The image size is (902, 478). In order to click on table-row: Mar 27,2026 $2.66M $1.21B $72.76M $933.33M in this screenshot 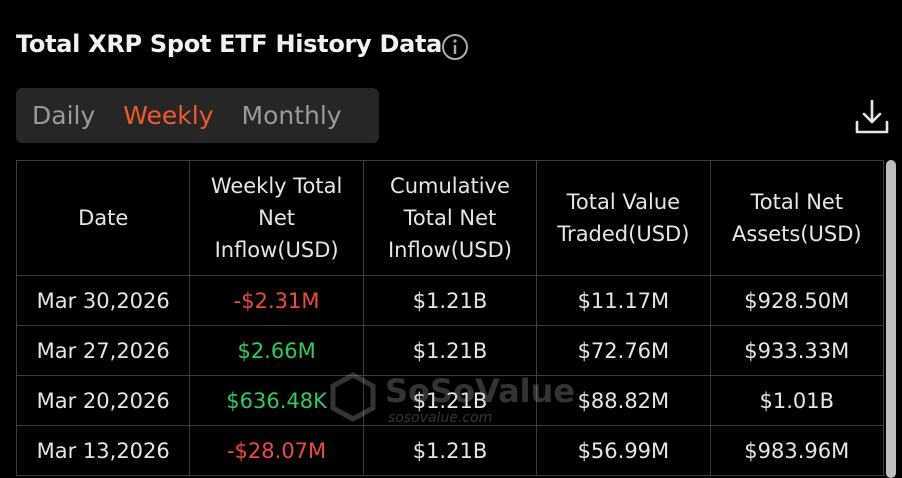, I will do `click(450, 350)`.